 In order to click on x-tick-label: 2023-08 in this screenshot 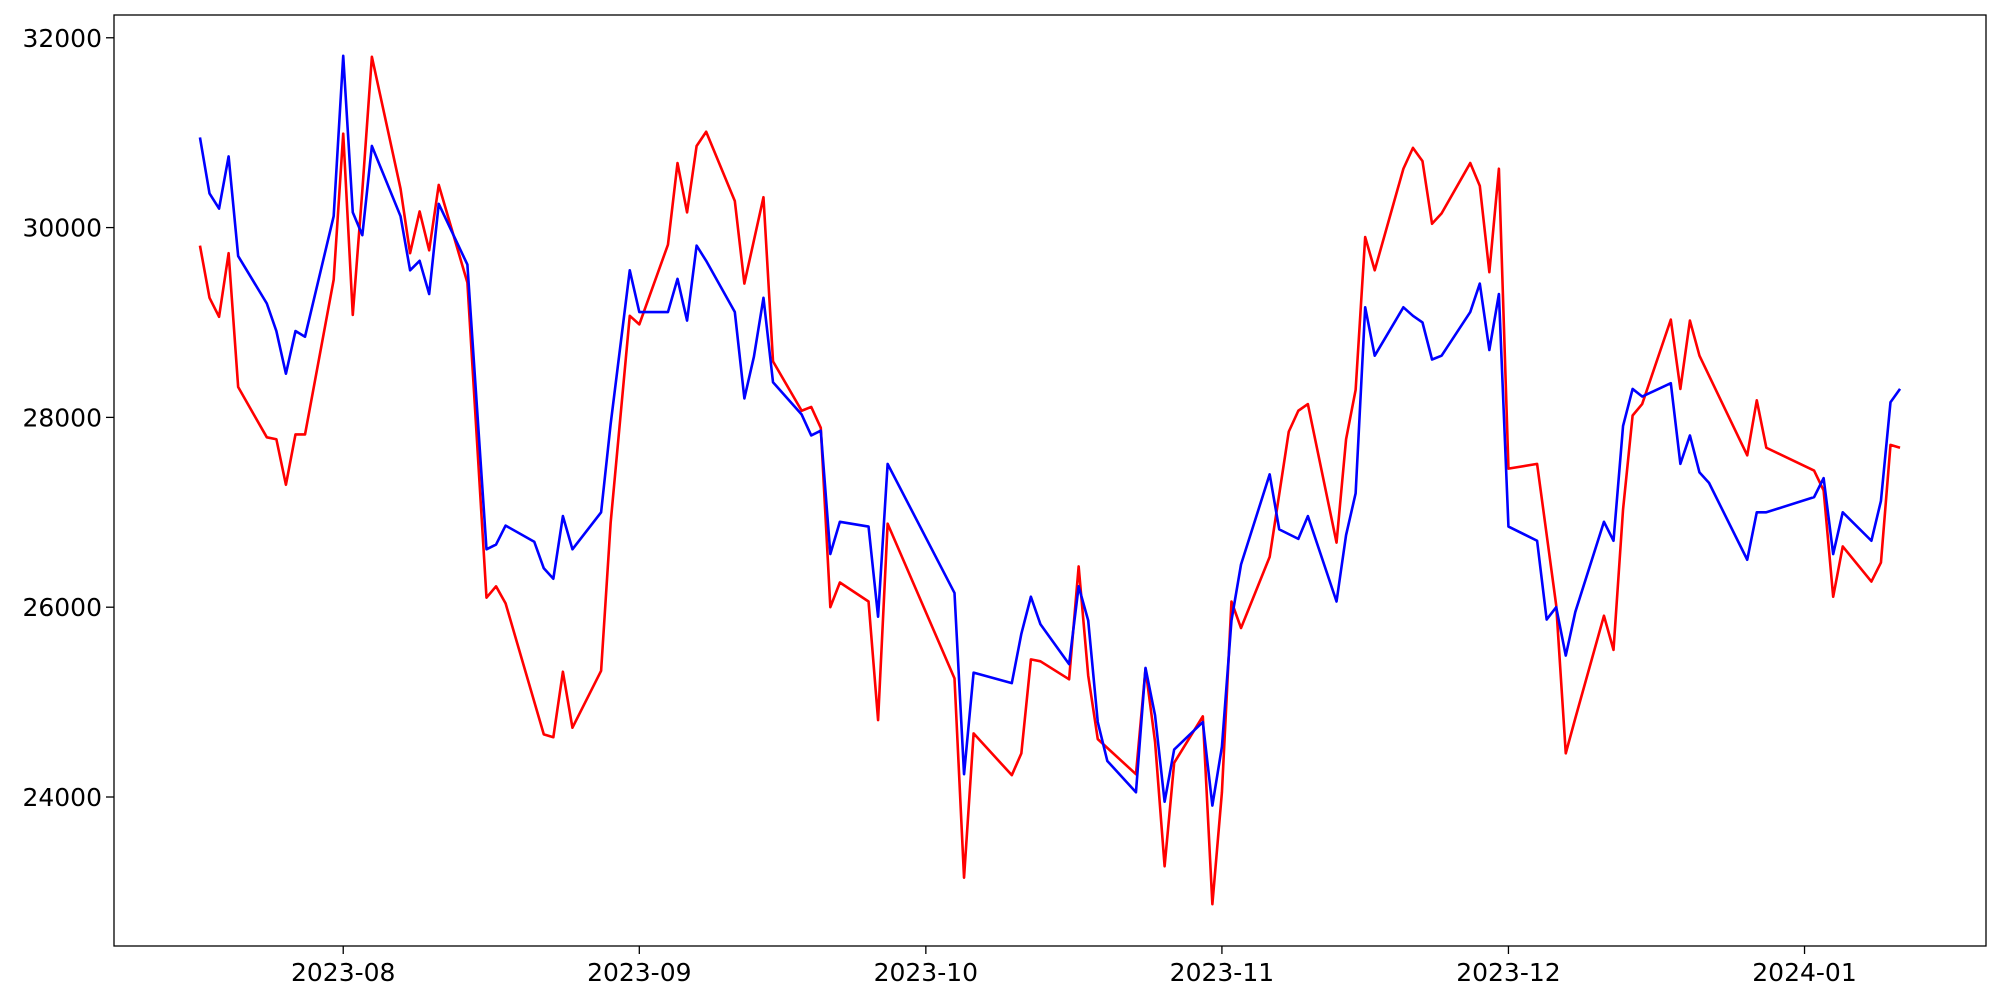, I will do `click(343, 972)`.